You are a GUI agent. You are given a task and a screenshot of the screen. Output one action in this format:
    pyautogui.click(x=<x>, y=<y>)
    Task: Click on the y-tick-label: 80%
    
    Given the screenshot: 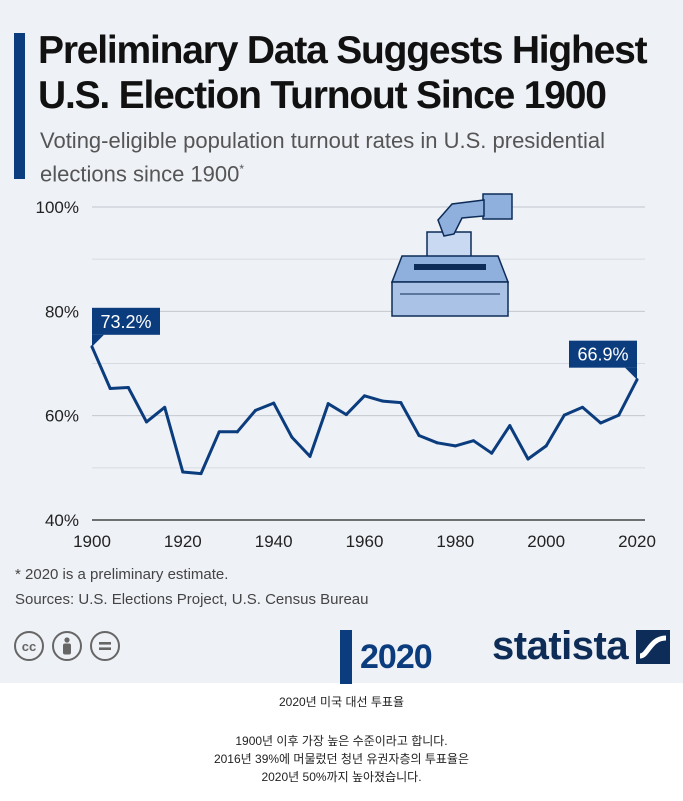 What is the action you would take?
    pyautogui.click(x=62, y=311)
    